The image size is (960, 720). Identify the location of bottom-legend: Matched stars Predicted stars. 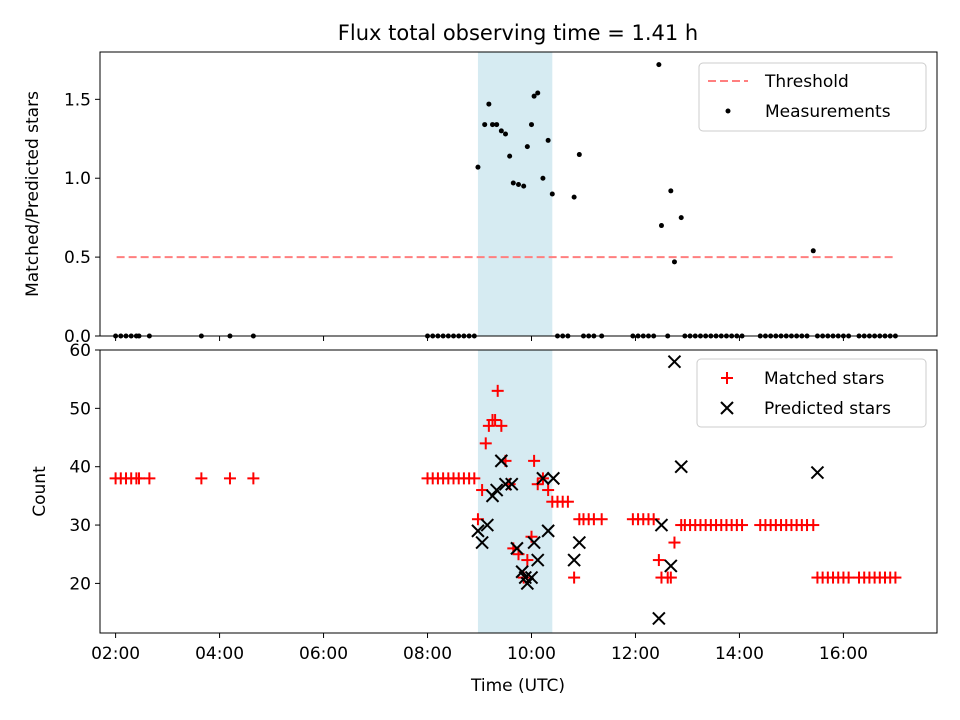
(811, 393).